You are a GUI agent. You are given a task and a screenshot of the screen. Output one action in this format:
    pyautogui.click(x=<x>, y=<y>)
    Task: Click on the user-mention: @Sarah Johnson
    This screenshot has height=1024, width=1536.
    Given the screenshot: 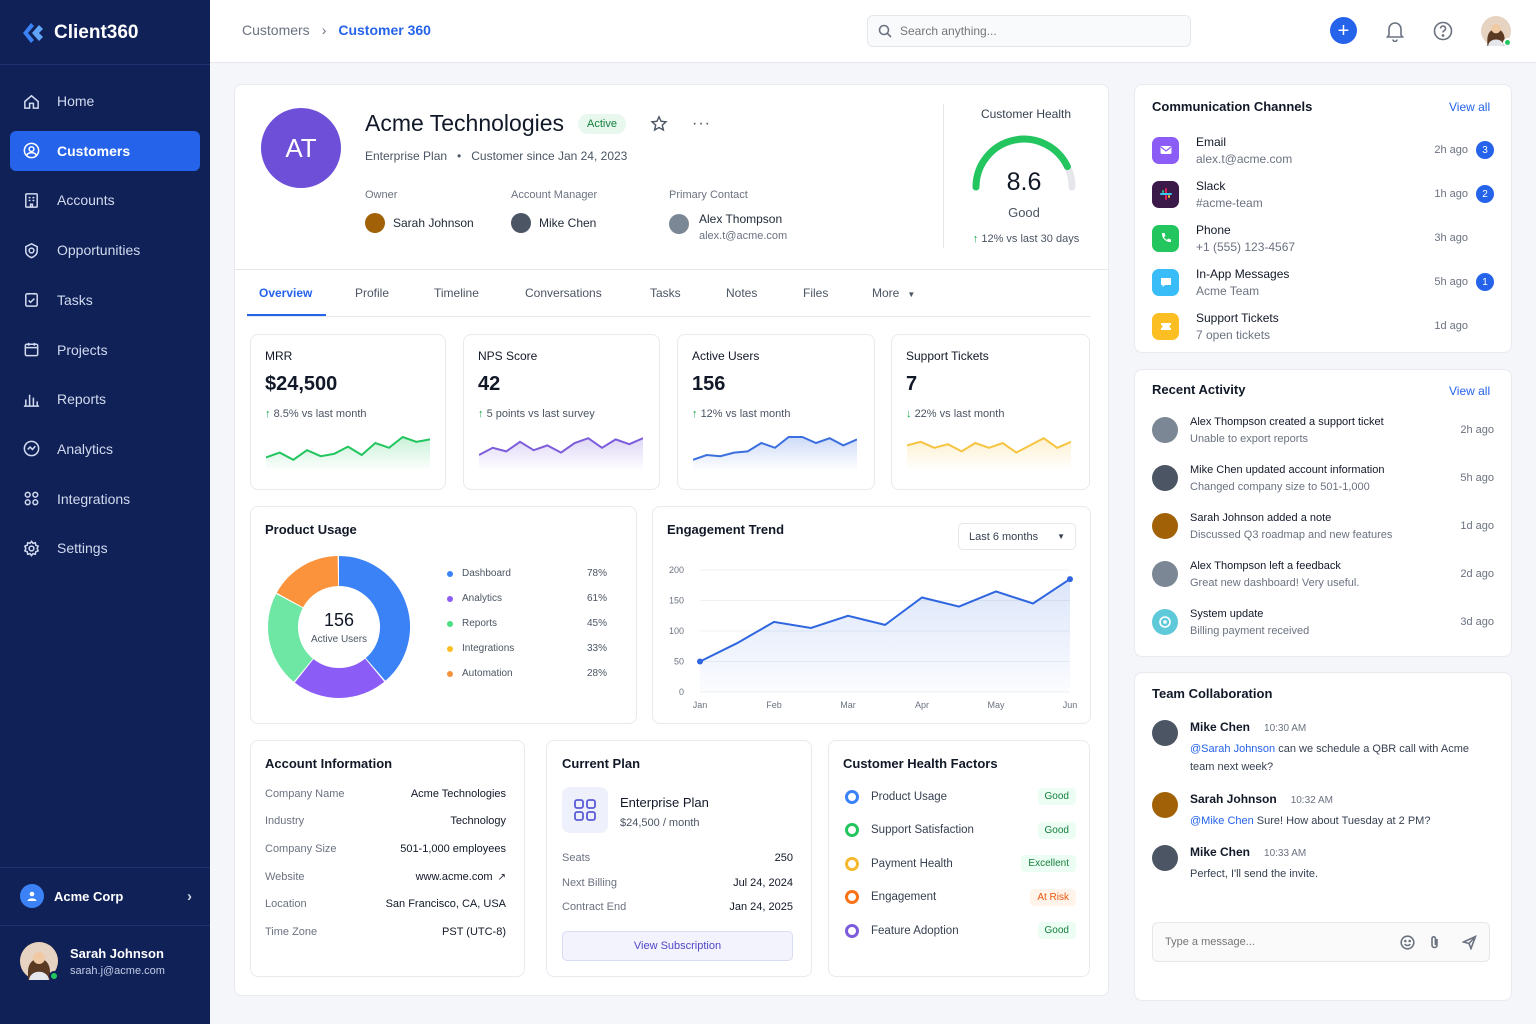 What is the action you would take?
    pyautogui.click(x=1233, y=749)
    